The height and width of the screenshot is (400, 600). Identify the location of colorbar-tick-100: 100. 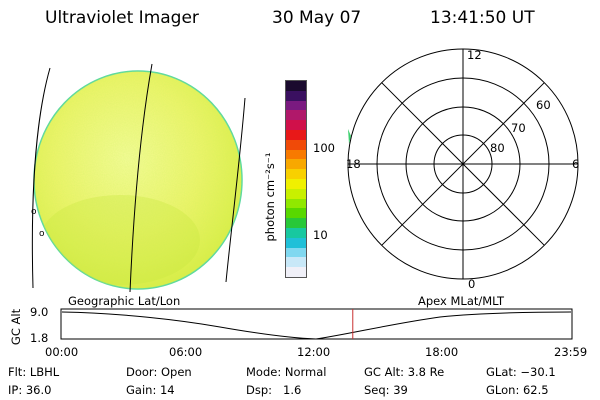
(324, 148).